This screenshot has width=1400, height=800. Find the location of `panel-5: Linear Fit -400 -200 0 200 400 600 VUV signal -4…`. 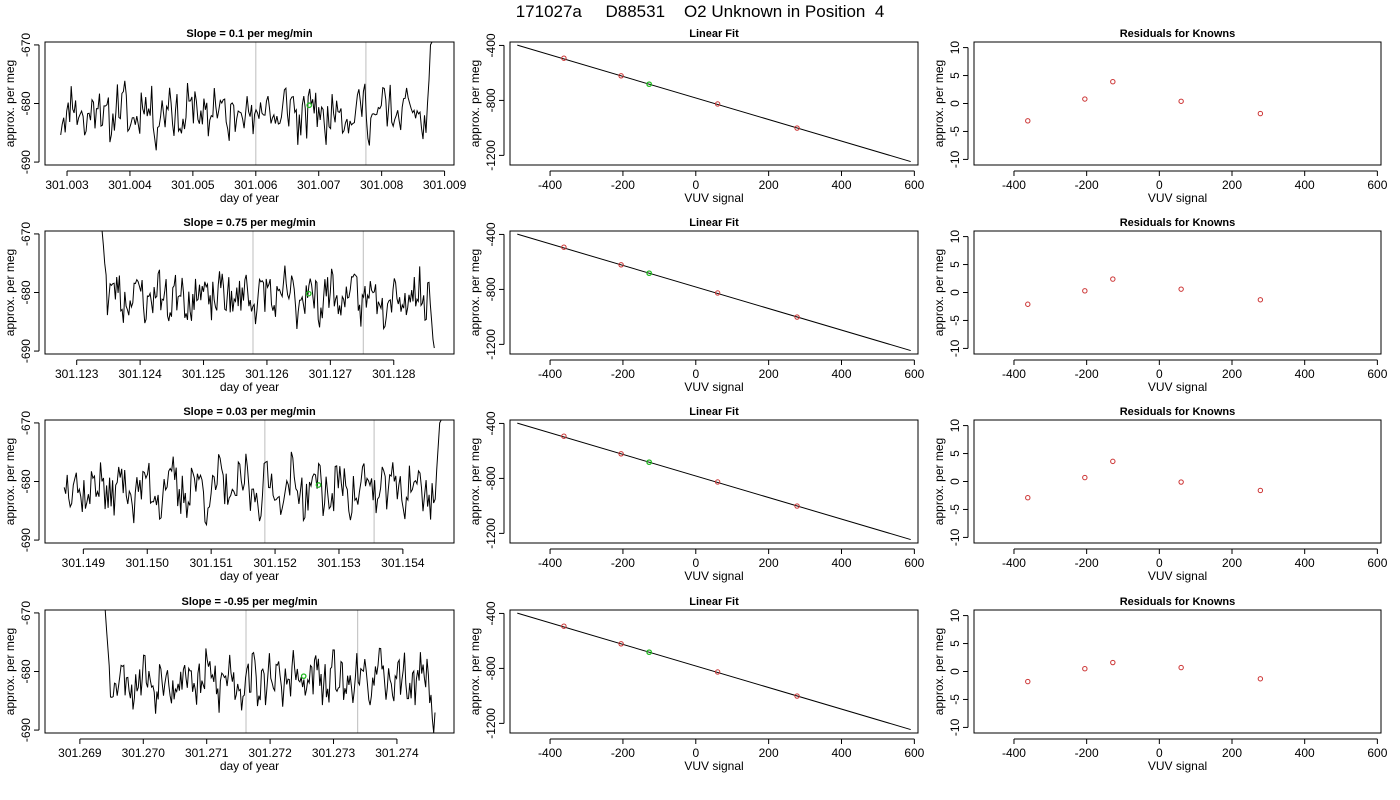

panel-5: Linear Fit -400 -200 0 200 400 600 VUV signal -4… is located at coordinates (696, 116).